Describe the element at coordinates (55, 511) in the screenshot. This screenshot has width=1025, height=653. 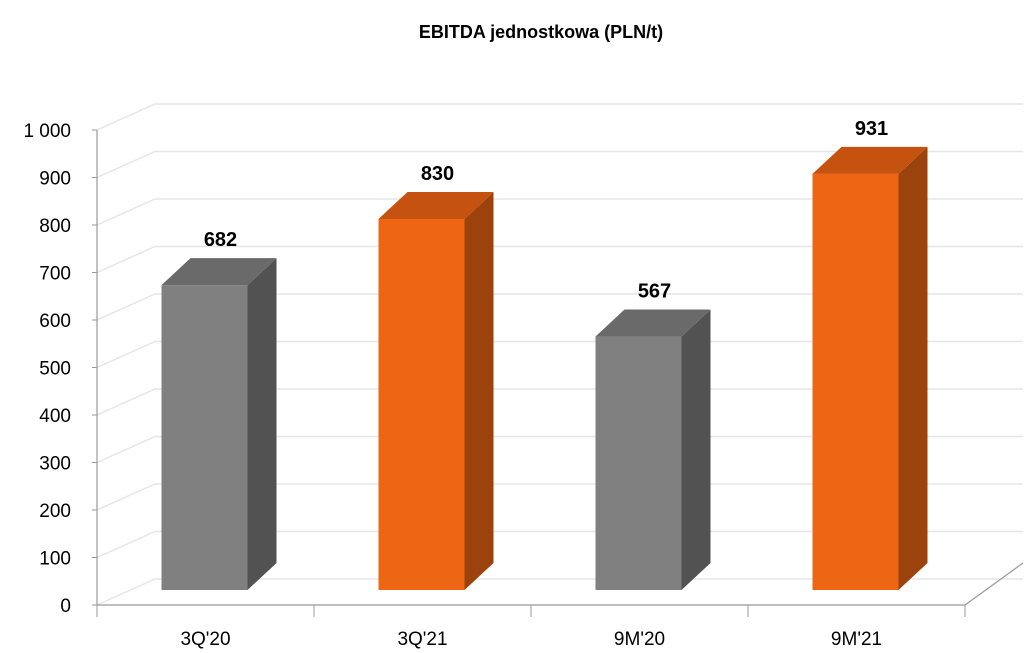
I see `y-tick-label: 200` at that location.